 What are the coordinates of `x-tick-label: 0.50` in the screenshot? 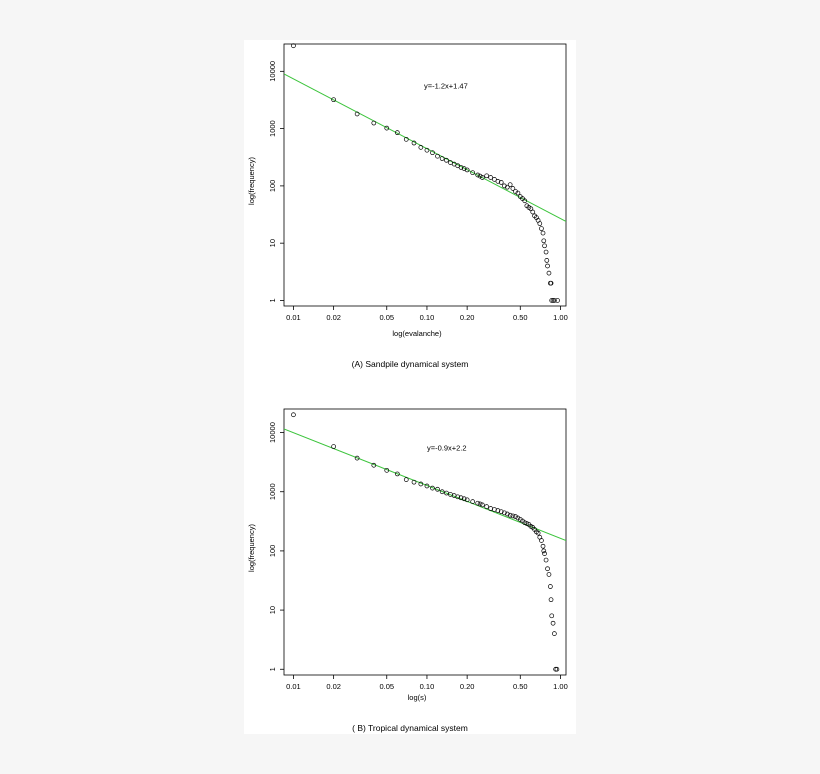 It's located at (520, 686).